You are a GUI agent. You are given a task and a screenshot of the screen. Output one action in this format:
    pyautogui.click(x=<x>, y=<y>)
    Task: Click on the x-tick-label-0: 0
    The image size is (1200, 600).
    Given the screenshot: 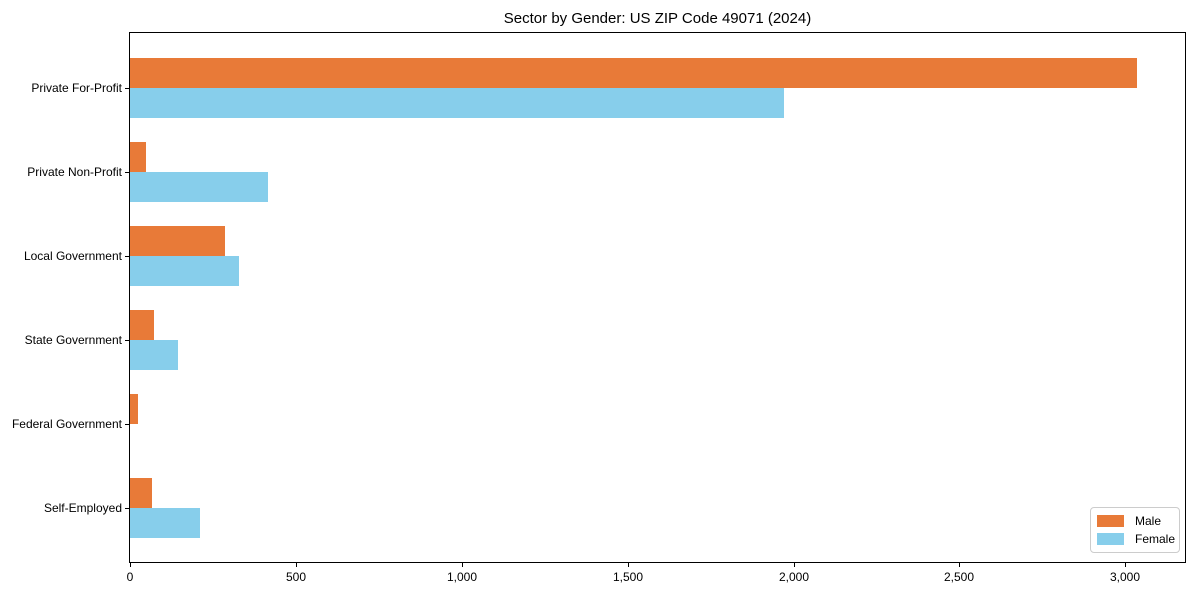 What is the action you would take?
    pyautogui.click(x=130, y=577)
    